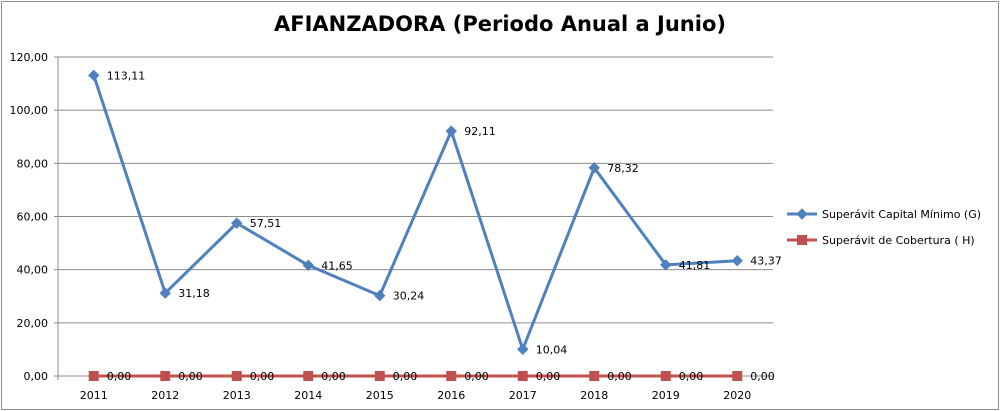 This screenshot has width=1000, height=411. Describe the element at coordinates (36, 376) in the screenshot. I see `y-tick-label: 0,00` at that location.